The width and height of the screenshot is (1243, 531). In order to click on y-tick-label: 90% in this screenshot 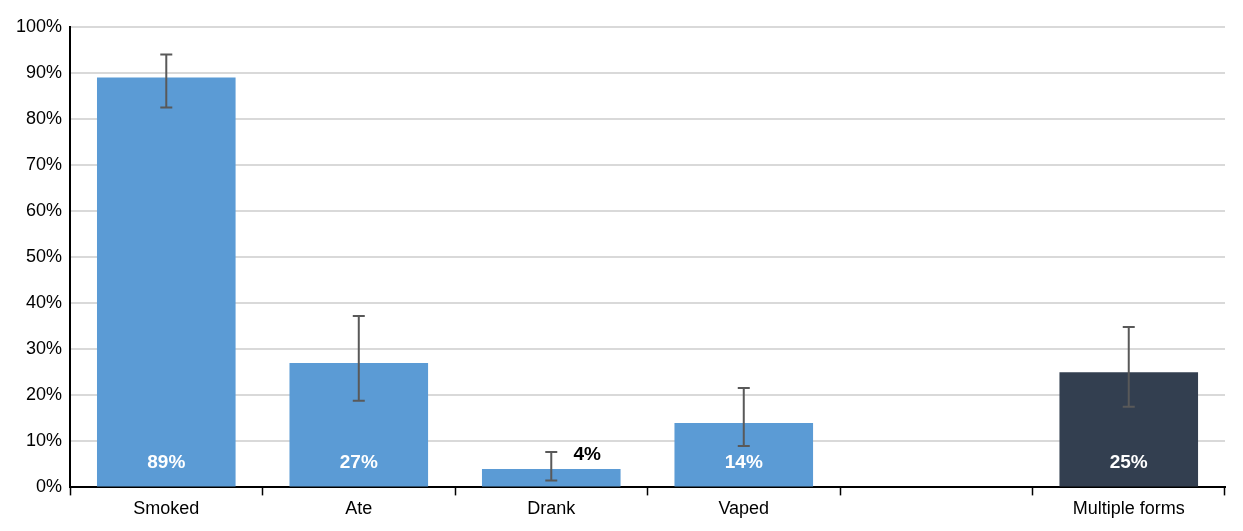, I will do `click(44, 71)`.